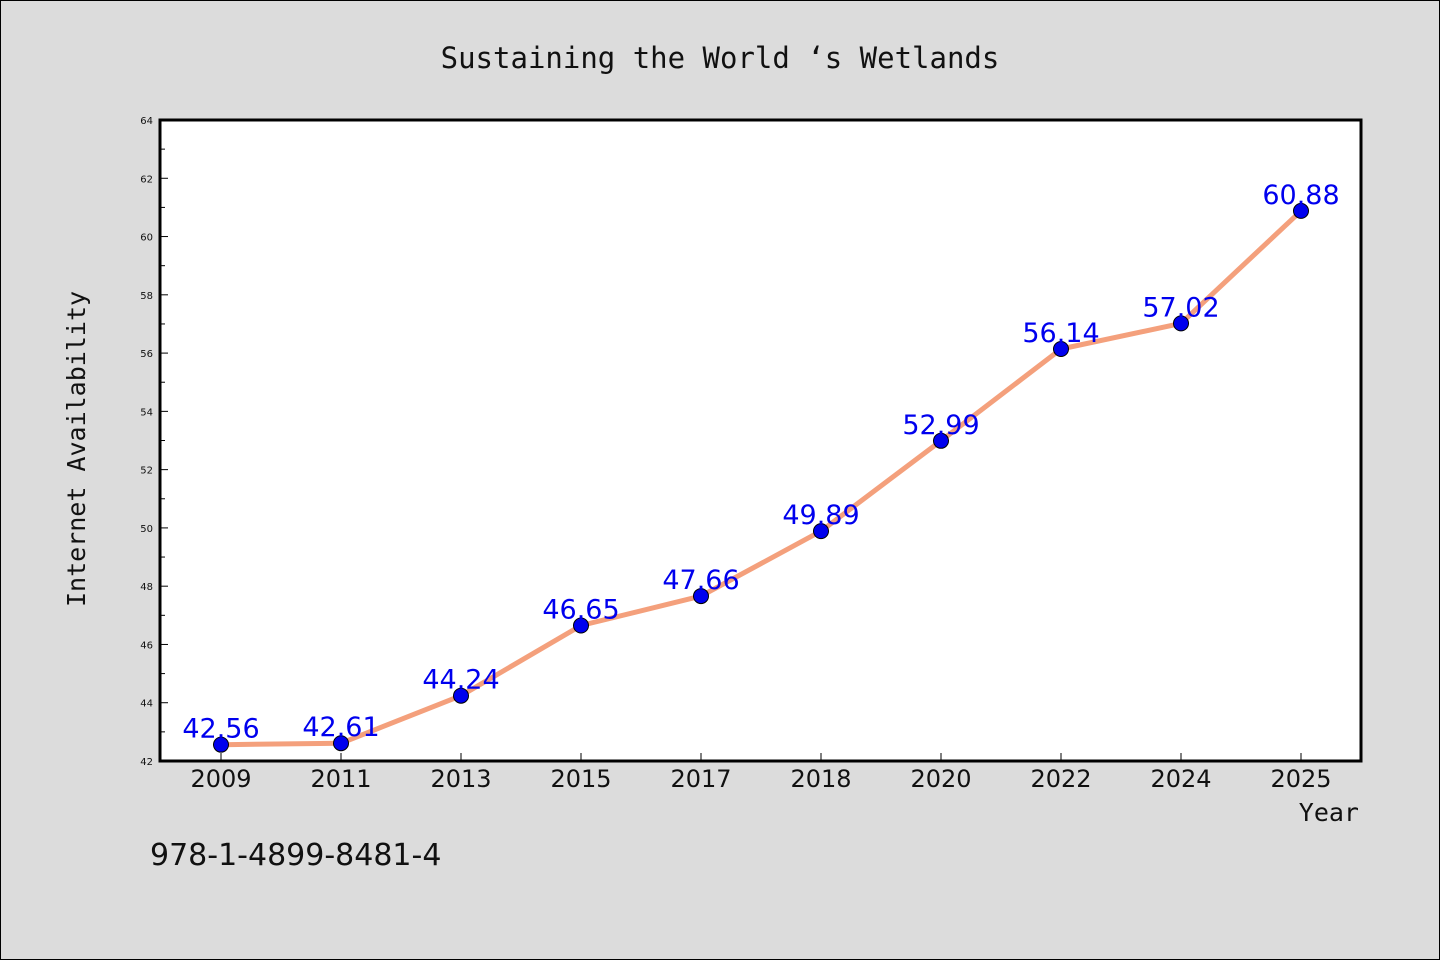 This screenshot has width=1440, height=960. Describe the element at coordinates (820, 779) in the screenshot. I see `x-tick-label: 2018` at that location.